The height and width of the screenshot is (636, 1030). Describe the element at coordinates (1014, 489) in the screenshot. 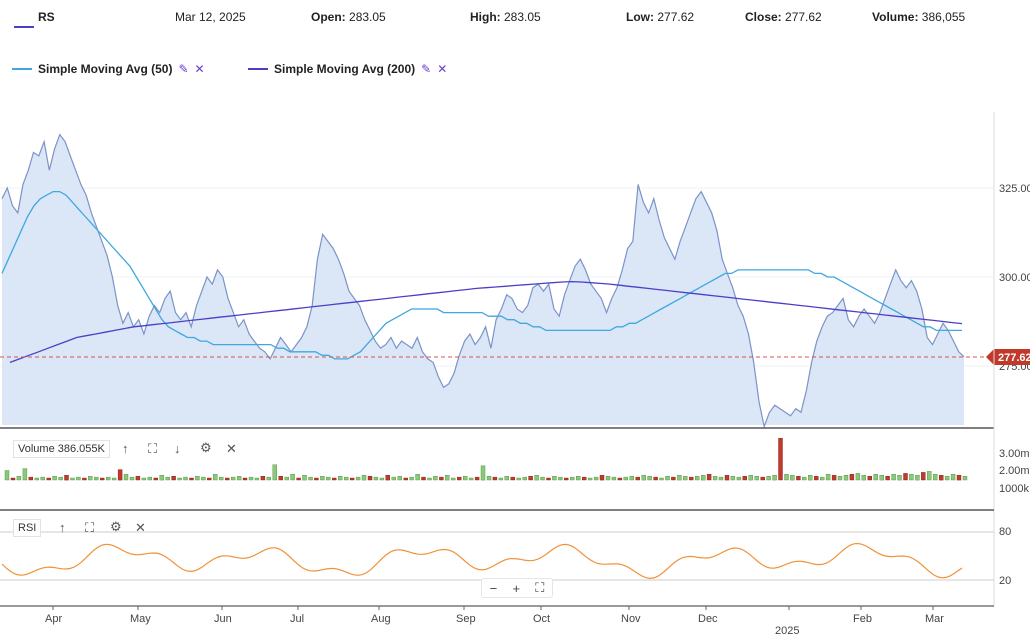

I see `svg-text: 1000k` at that location.